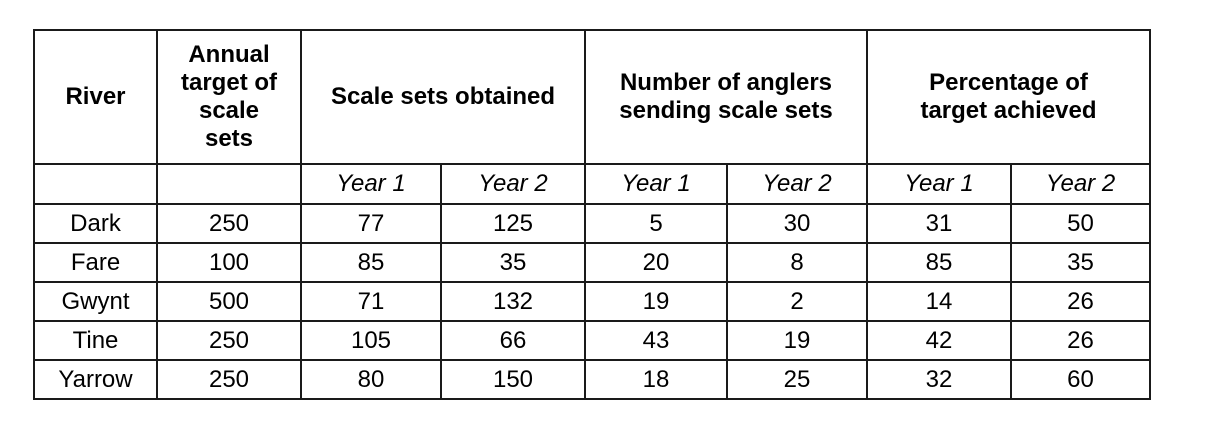 This screenshot has width=1210, height=422. What do you see at coordinates (513, 379) in the screenshot?
I see `scale-year2-cell: 150` at bounding box center [513, 379].